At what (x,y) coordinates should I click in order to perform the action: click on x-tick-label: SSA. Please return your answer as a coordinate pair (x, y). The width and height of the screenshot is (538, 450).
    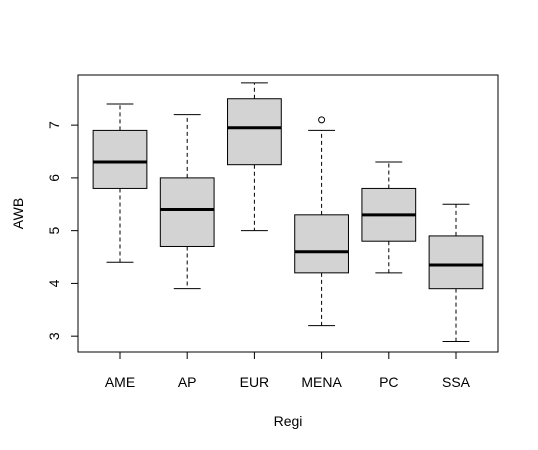
    Looking at the image, I should click on (456, 382).